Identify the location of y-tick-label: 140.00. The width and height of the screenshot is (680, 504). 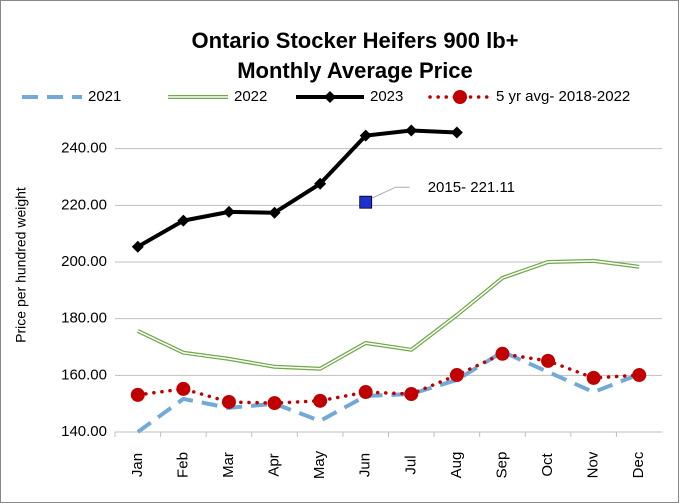
(84, 431).